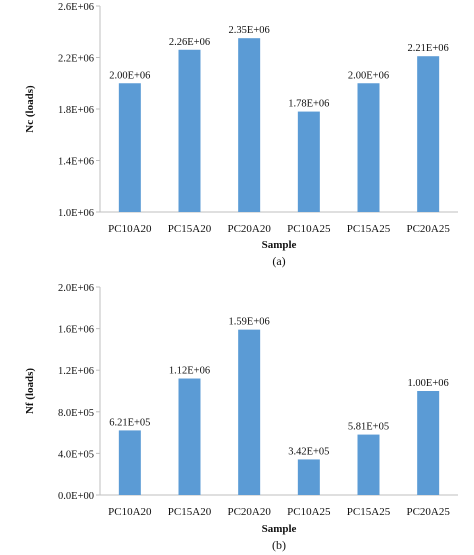 The image size is (474, 555). What do you see at coordinates (308, 104) in the screenshot?
I see `data-label: 1.78E+06` at bounding box center [308, 104].